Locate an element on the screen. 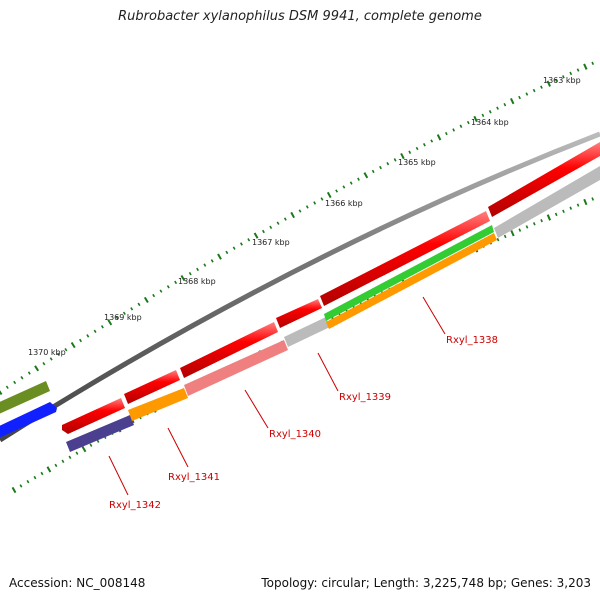 The width and height of the screenshot is (600, 600). cds-feature-1339-red is located at coordinates (299, 313).